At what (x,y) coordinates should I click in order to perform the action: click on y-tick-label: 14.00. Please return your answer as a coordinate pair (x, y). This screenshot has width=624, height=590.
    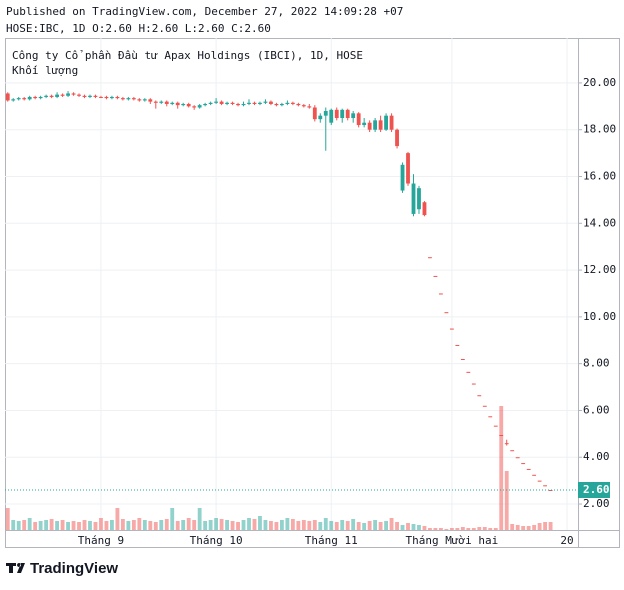
    Looking at the image, I should click on (599, 222).